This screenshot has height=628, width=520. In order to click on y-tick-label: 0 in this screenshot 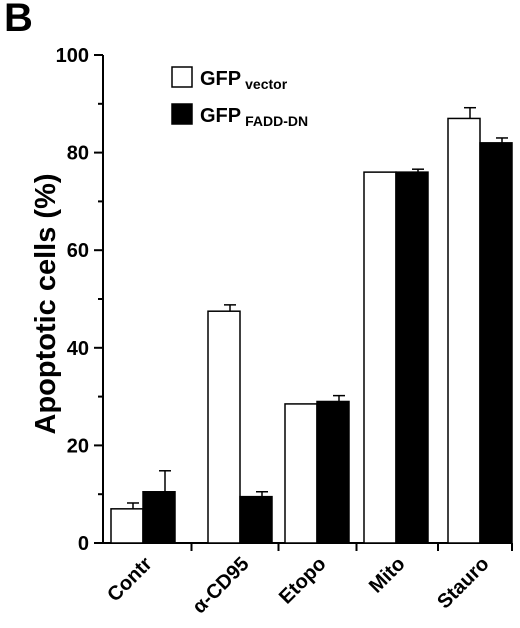, I will do `click(83, 544)`.